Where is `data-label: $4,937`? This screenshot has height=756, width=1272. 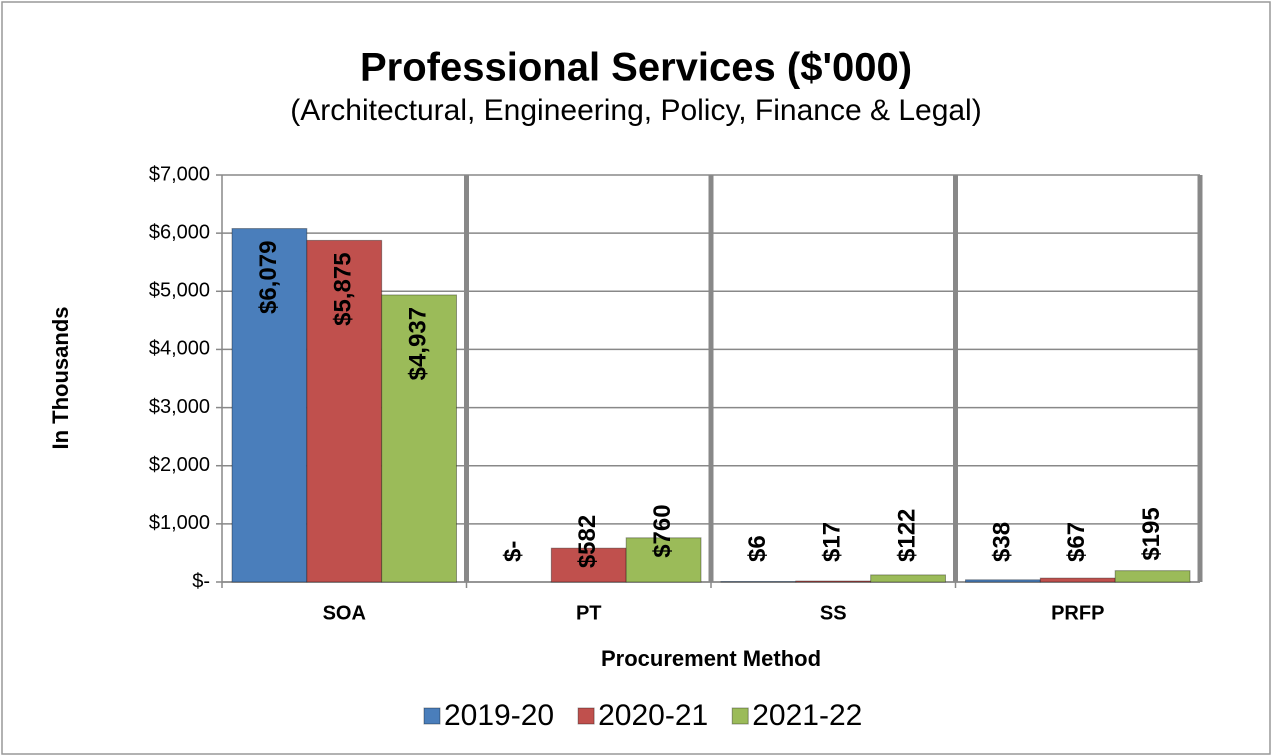 data-label: $4,937 is located at coordinates (417, 343).